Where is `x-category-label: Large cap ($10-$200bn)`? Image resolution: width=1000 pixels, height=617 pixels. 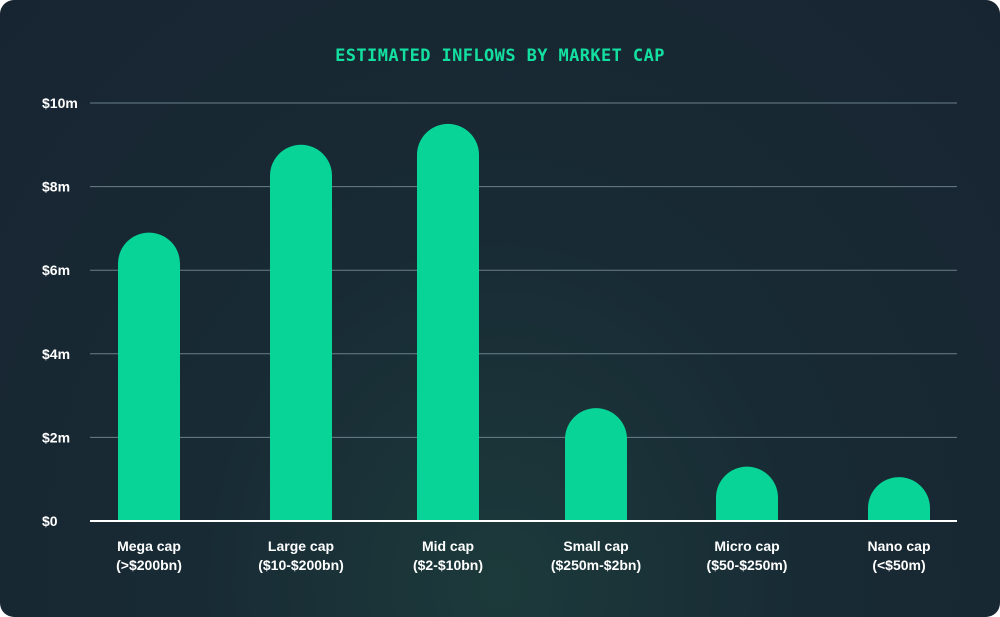
x-category-label: Large cap ($10-$200bn) is located at coordinates (301, 555).